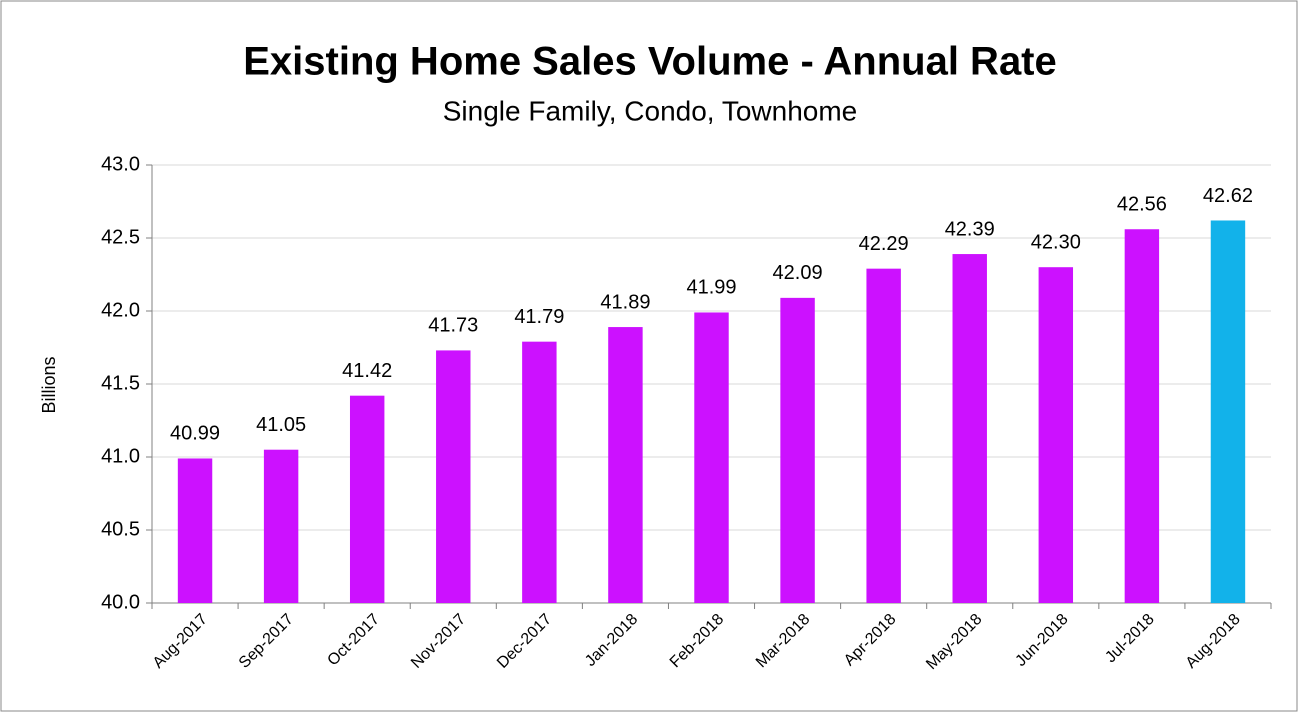  I want to click on data-label: 40.99, so click(195, 434).